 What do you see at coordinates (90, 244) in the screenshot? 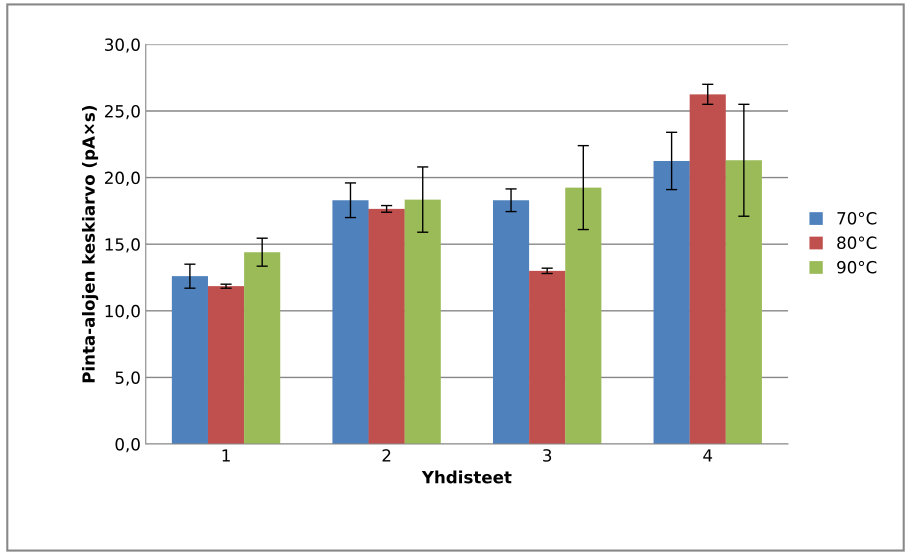
I see `y-axis-title: Pinta-alojen keskiarvo (pA×s)` at bounding box center [90, 244].